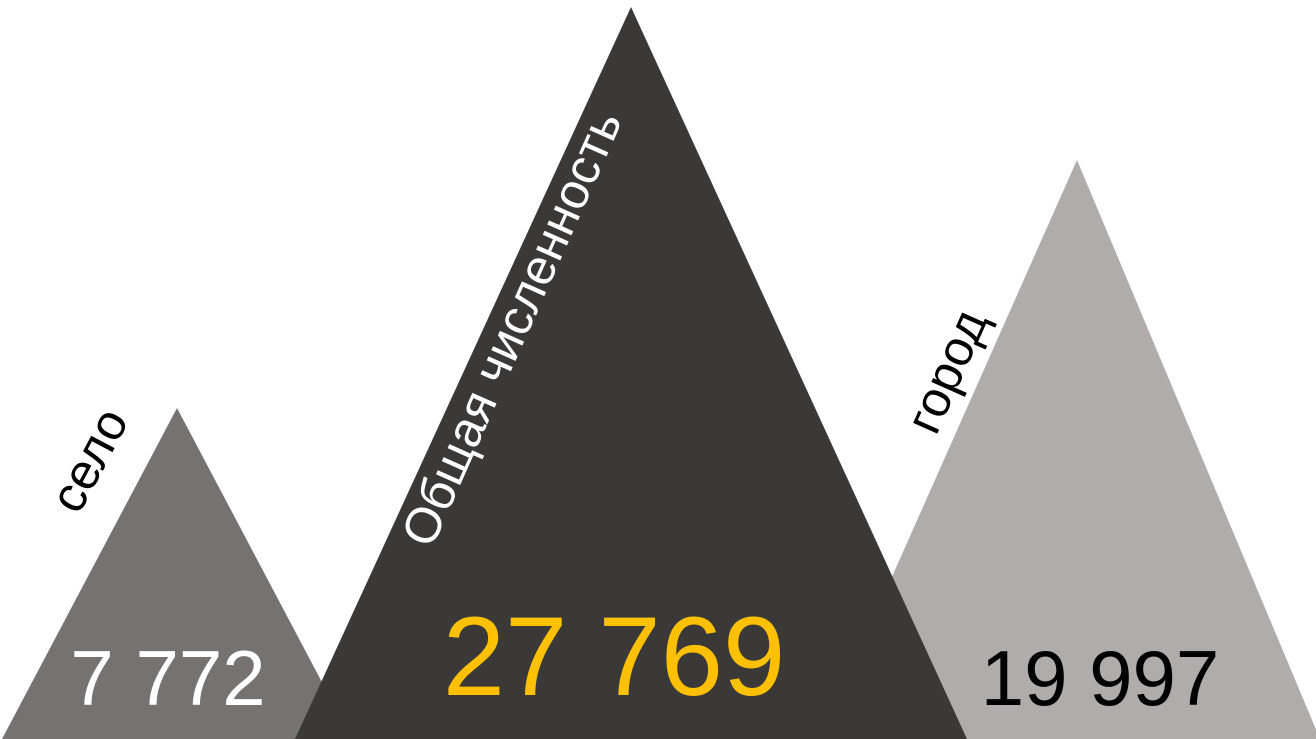 The image size is (1316, 739). Describe the element at coordinates (89, 460) in the screenshot. I see `rural-category-label: село` at that location.